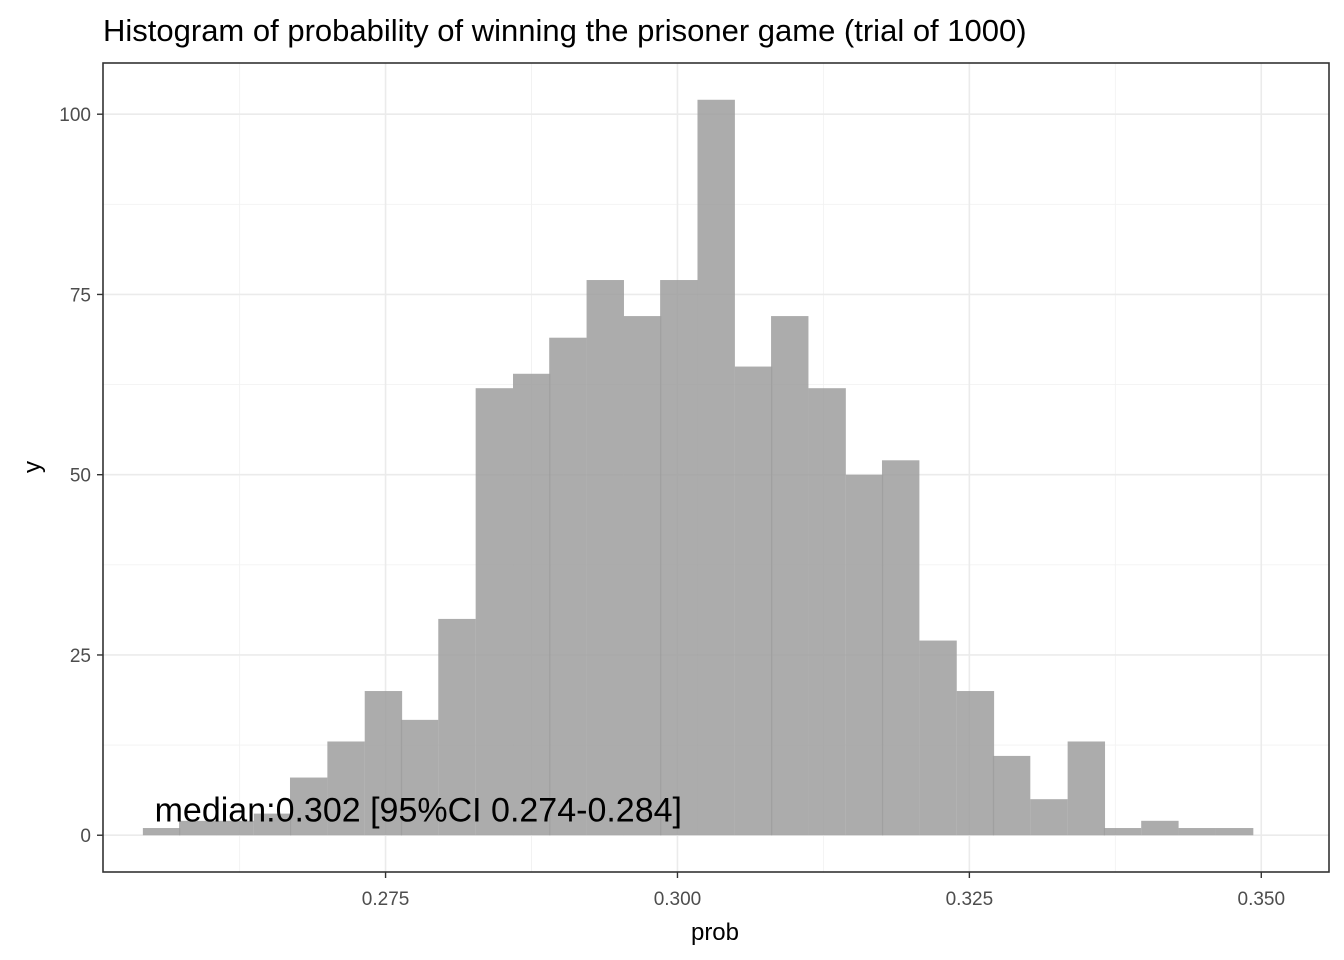 Image resolution: width=1344 pixels, height=960 pixels. What do you see at coordinates (715, 932) in the screenshot?
I see `x-axis-title: prob` at bounding box center [715, 932].